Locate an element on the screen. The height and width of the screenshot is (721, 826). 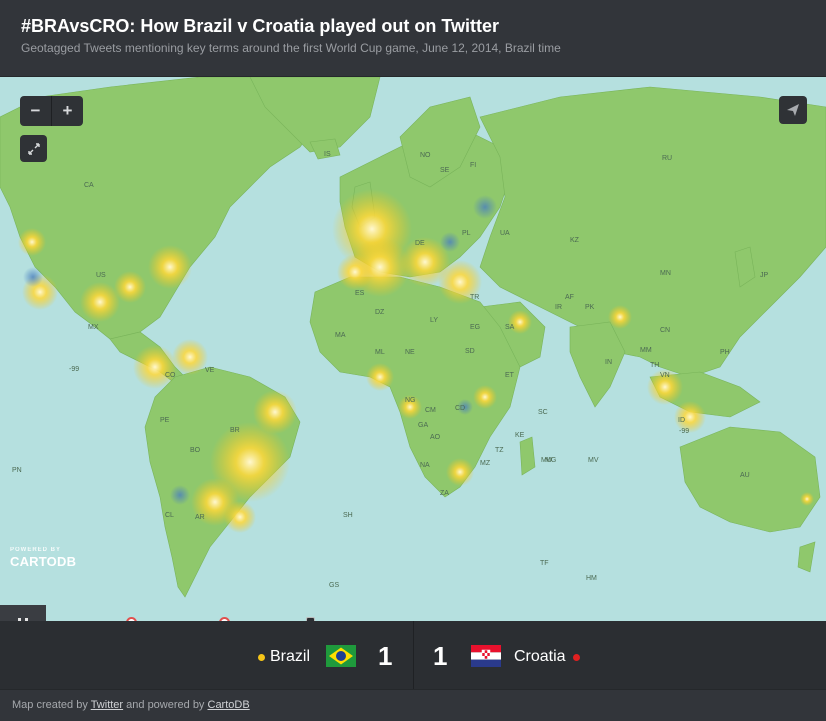
croatia-dot is located at coordinates (576, 657).